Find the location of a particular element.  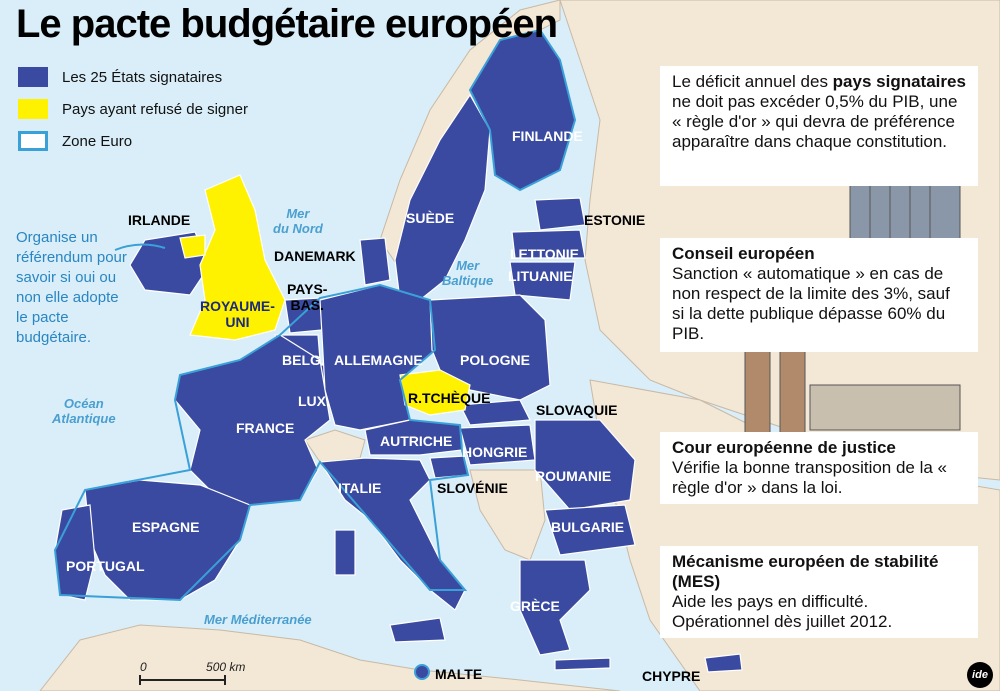

note-arrow is located at coordinates (140, 247).